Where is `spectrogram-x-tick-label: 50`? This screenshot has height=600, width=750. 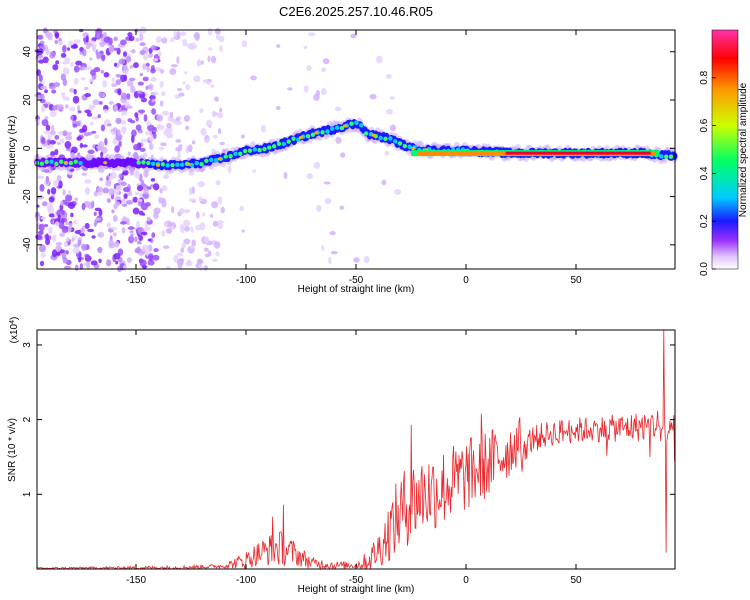
spectrogram-x-tick-label: 50 is located at coordinates (576, 280).